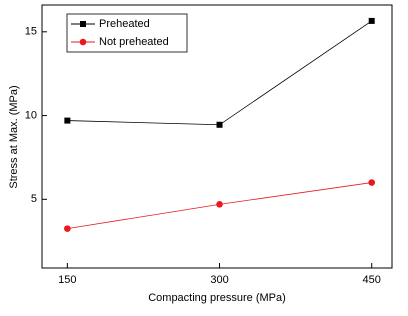 This screenshot has height=316, width=408. I want to click on x-tick-label: 450, so click(372, 280).